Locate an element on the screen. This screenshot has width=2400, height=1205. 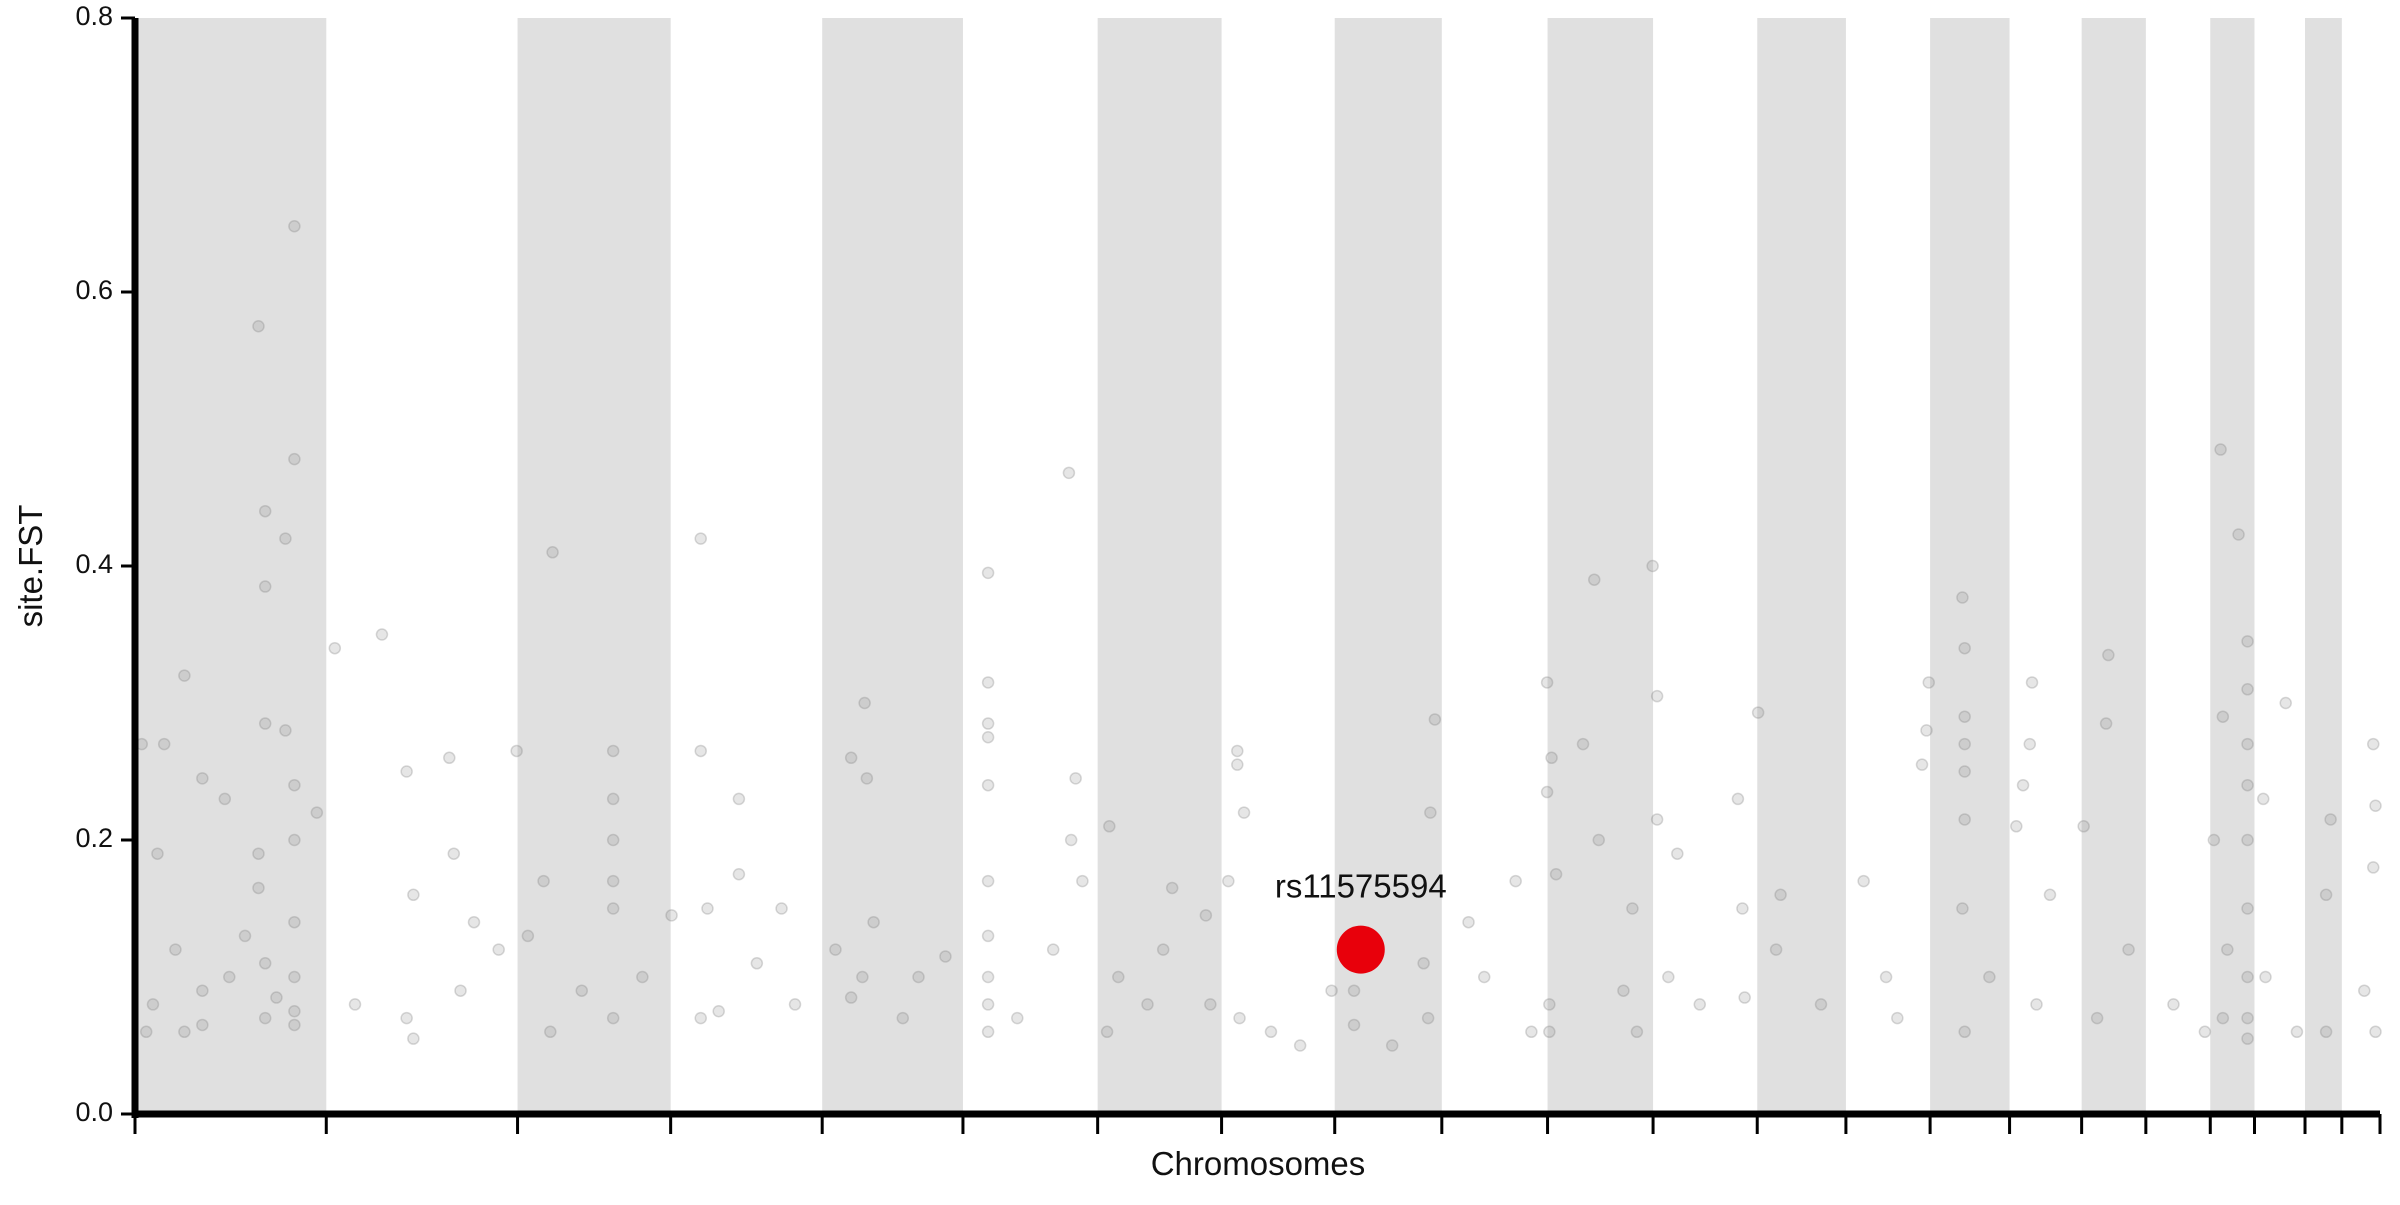
y-tick-label: 0.2 is located at coordinates (94, 838).